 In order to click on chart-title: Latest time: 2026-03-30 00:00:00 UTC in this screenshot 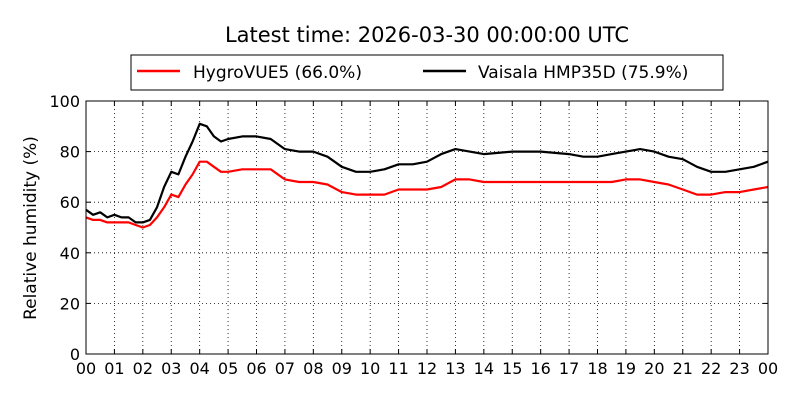, I will do `click(427, 35)`.